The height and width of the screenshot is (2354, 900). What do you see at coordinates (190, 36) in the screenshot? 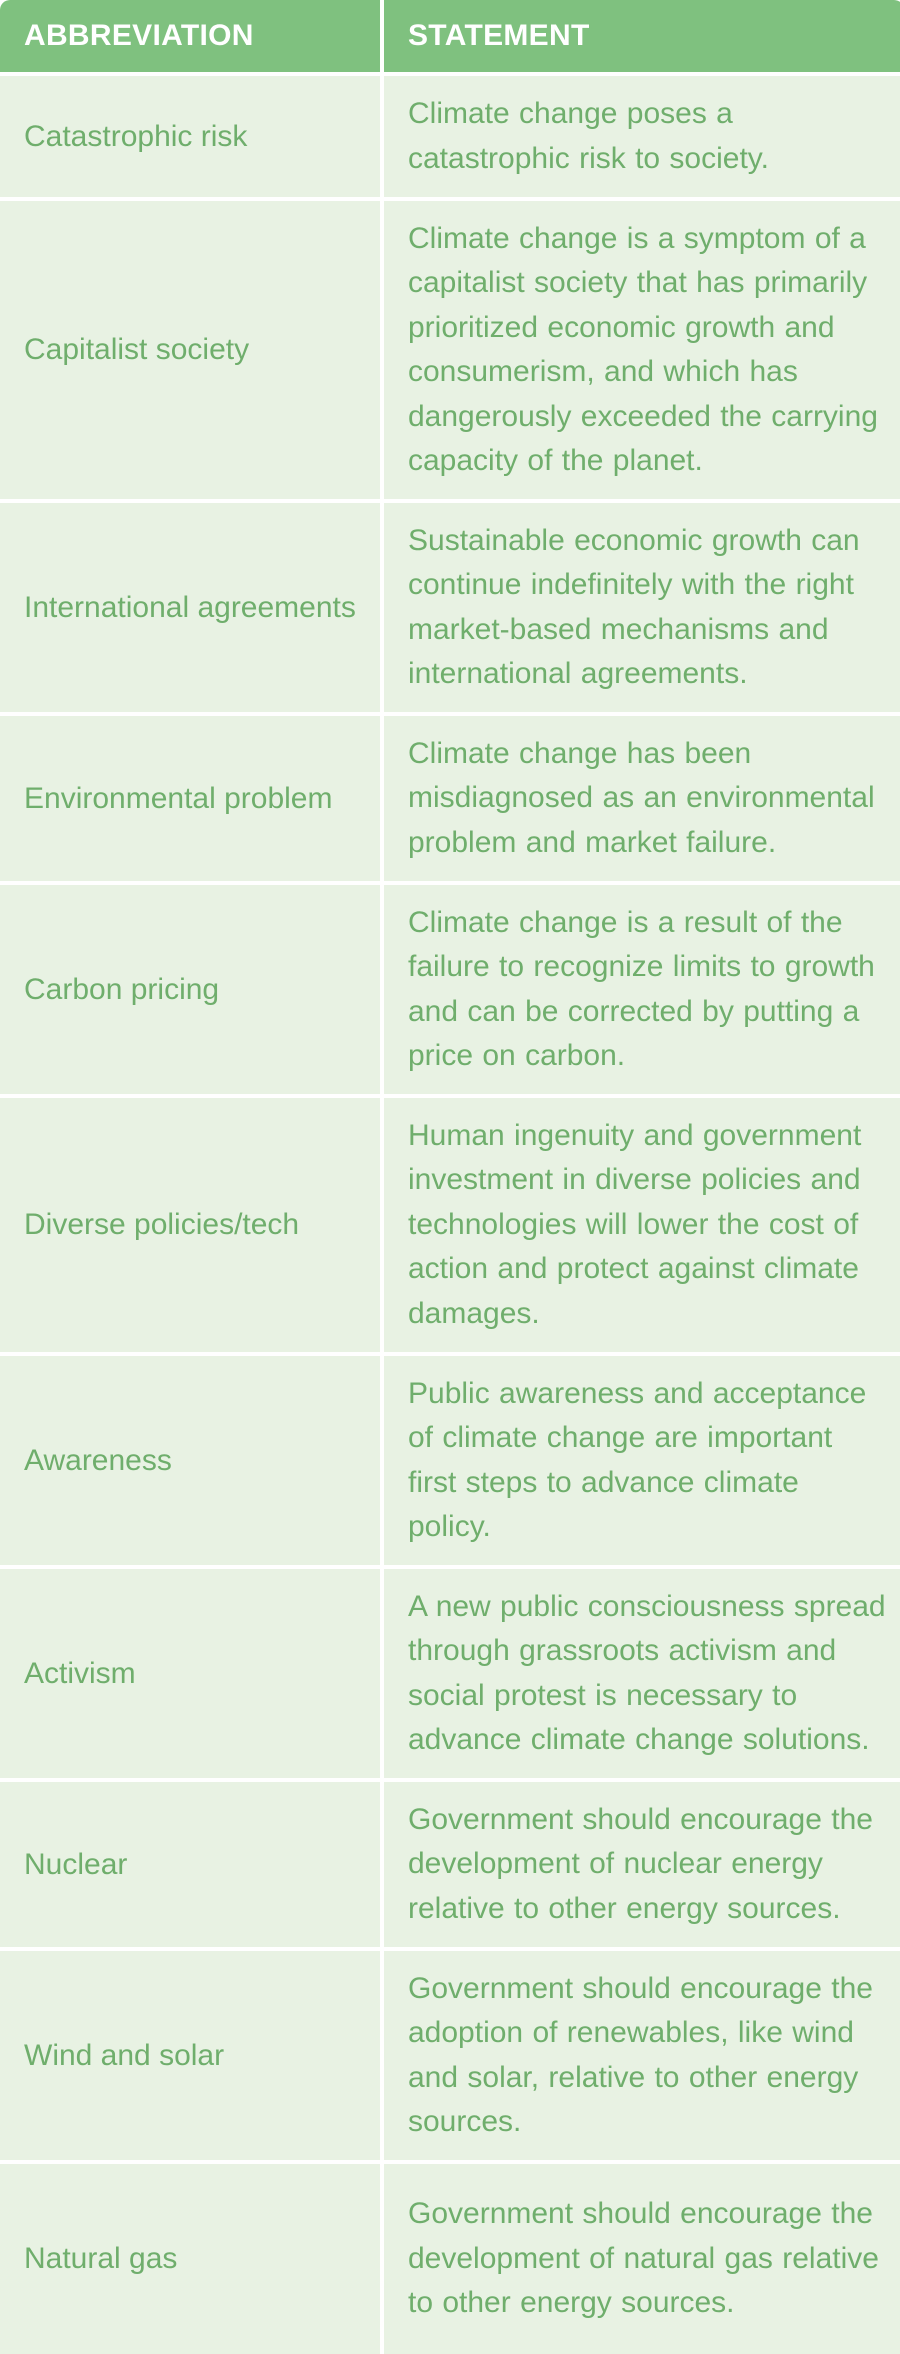
I see `column-header-abbreviation: ABBREVIATION` at bounding box center [190, 36].